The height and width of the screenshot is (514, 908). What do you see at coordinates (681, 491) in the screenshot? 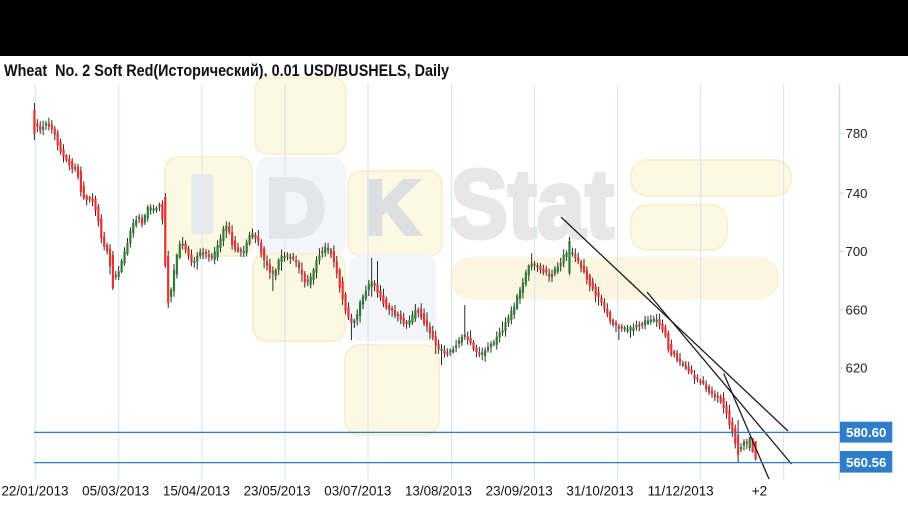
I see `svg-text: 11/12/2013` at bounding box center [681, 491].